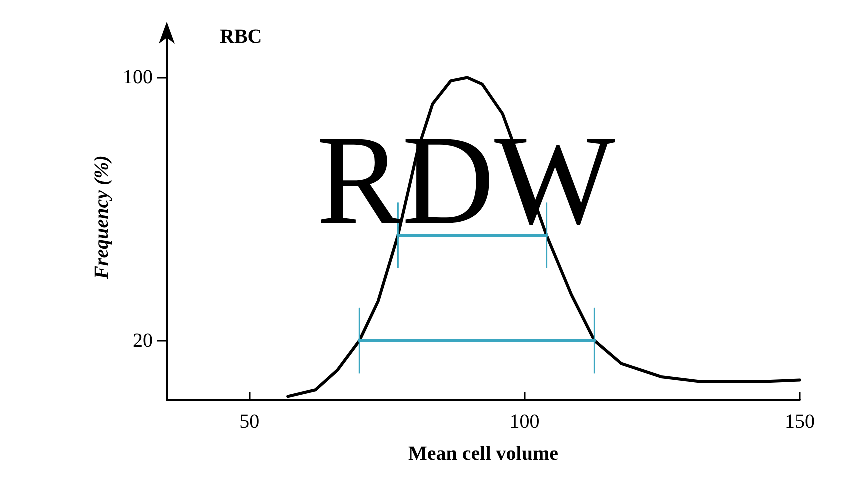 Image resolution: width=859 pixels, height=486 pixels. What do you see at coordinates (102, 218) in the screenshot?
I see `y-axis-title: Frequency (%)` at bounding box center [102, 218].